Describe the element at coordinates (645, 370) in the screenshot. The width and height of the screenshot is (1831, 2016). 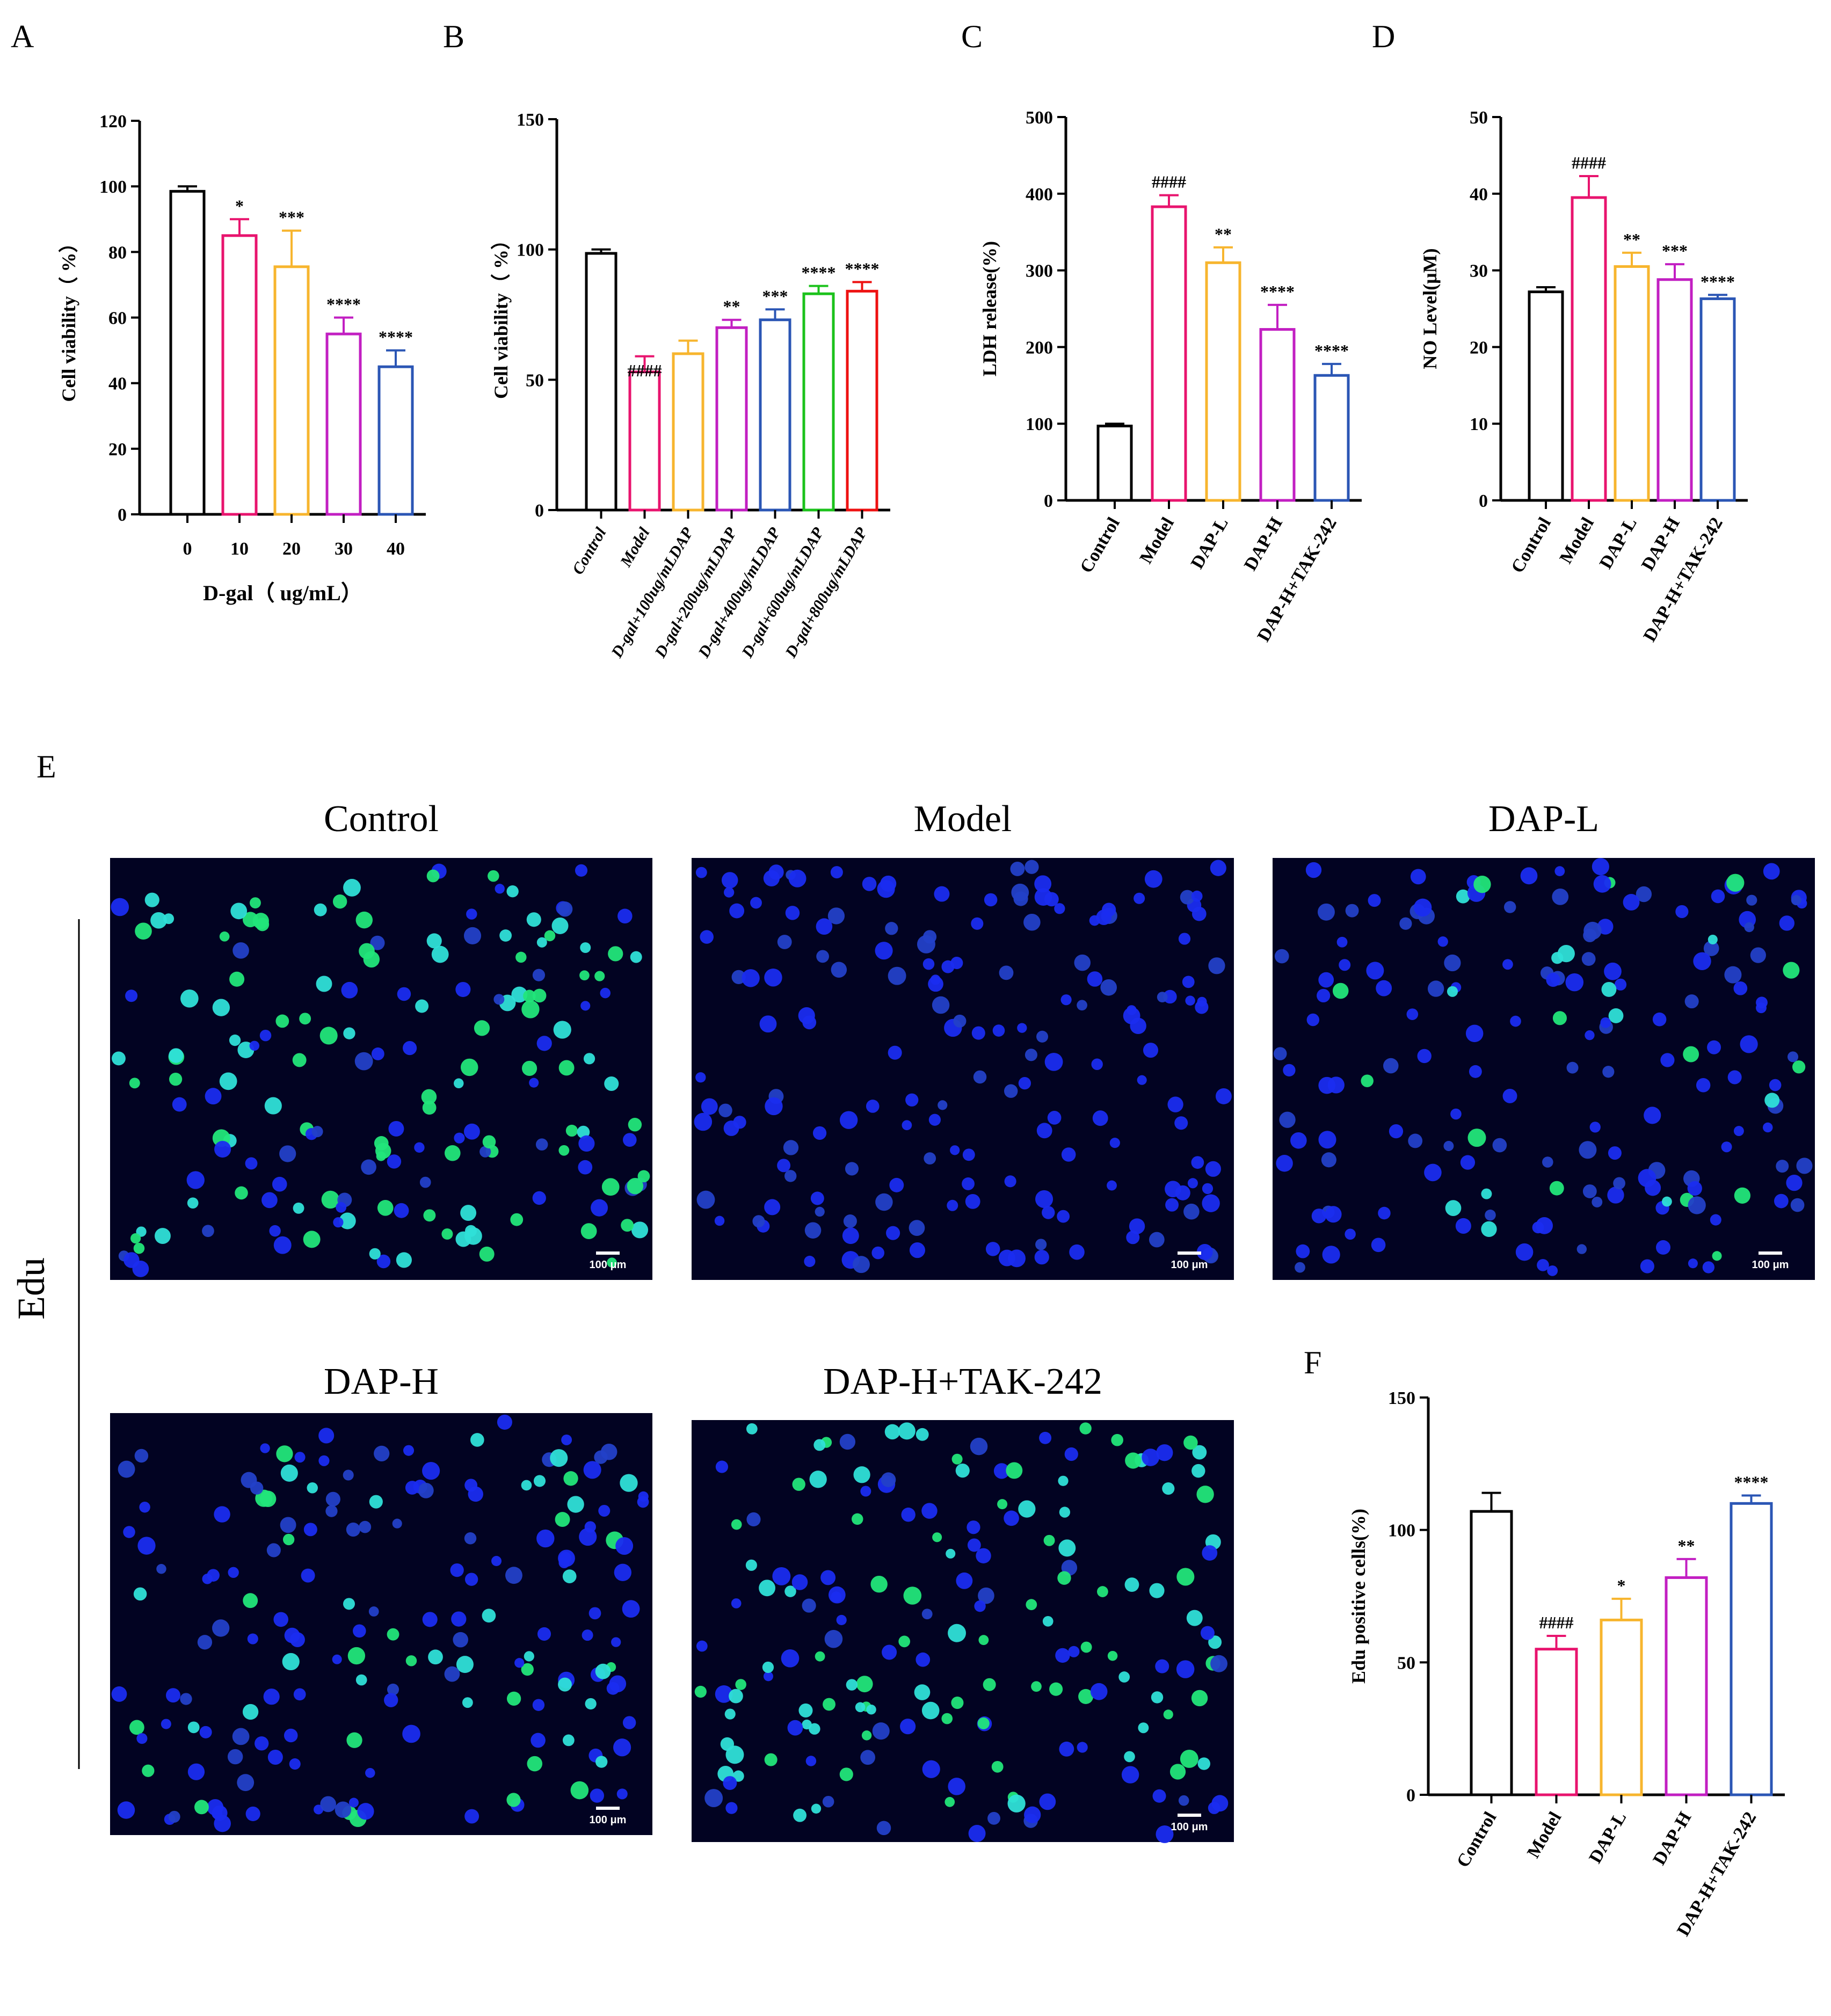
I see `significance-label: ####` at that location.